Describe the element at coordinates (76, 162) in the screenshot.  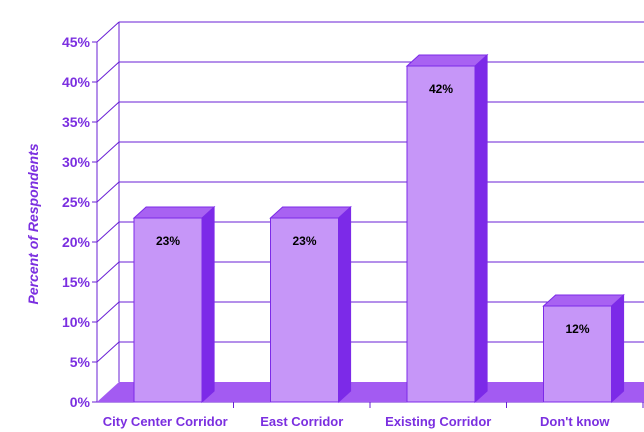
I see `y-tick-label: 30%` at that location.